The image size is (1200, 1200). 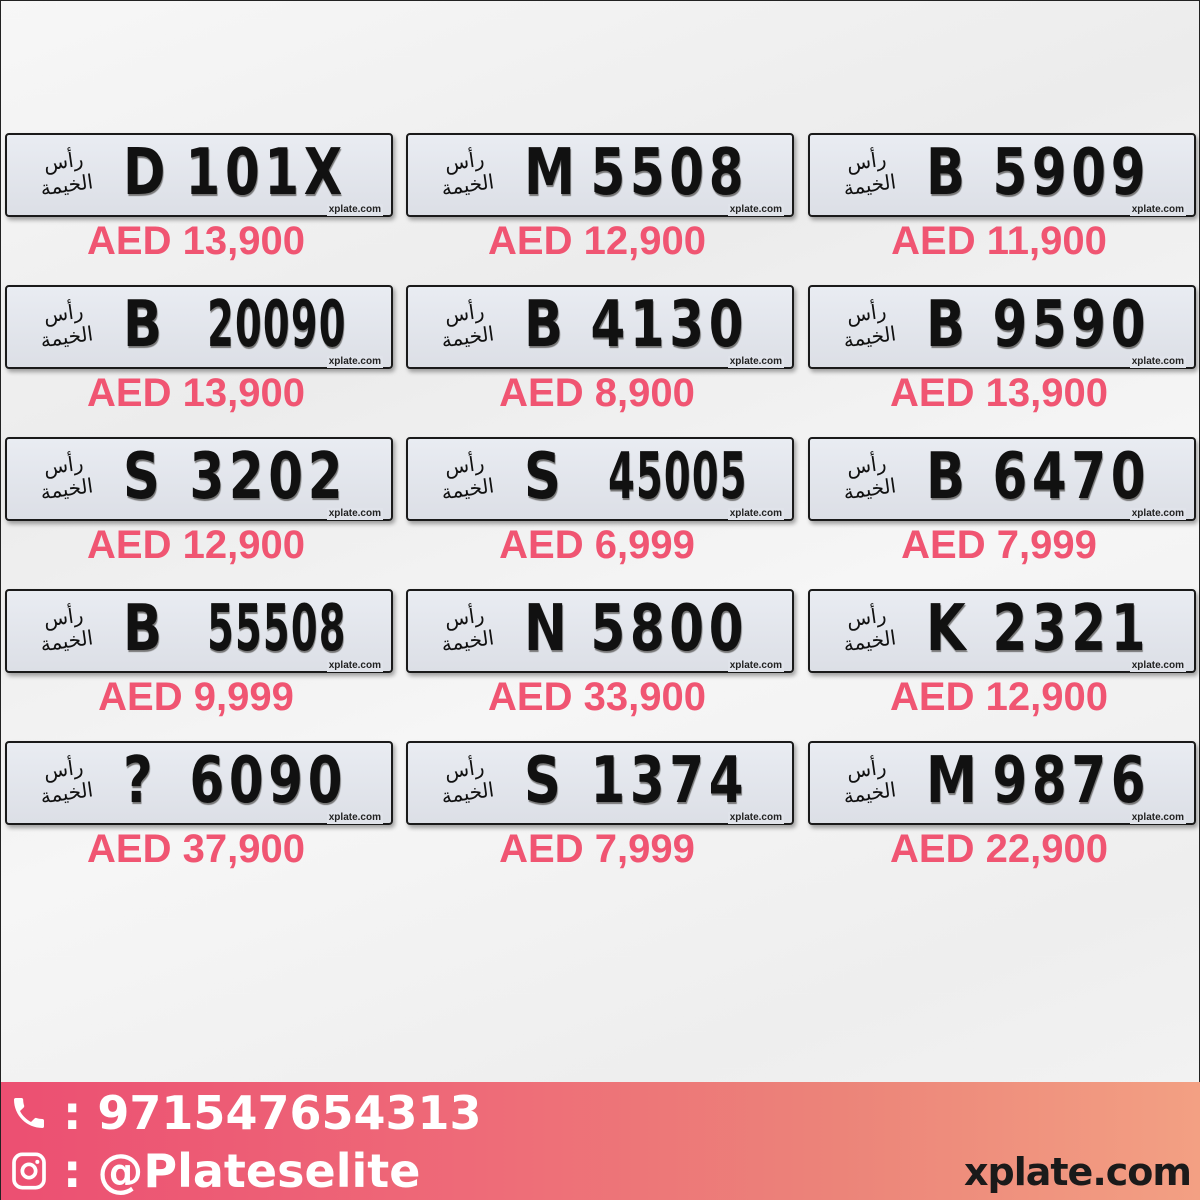 What do you see at coordinates (545, 629) in the screenshot?
I see `plate-code: N` at bounding box center [545, 629].